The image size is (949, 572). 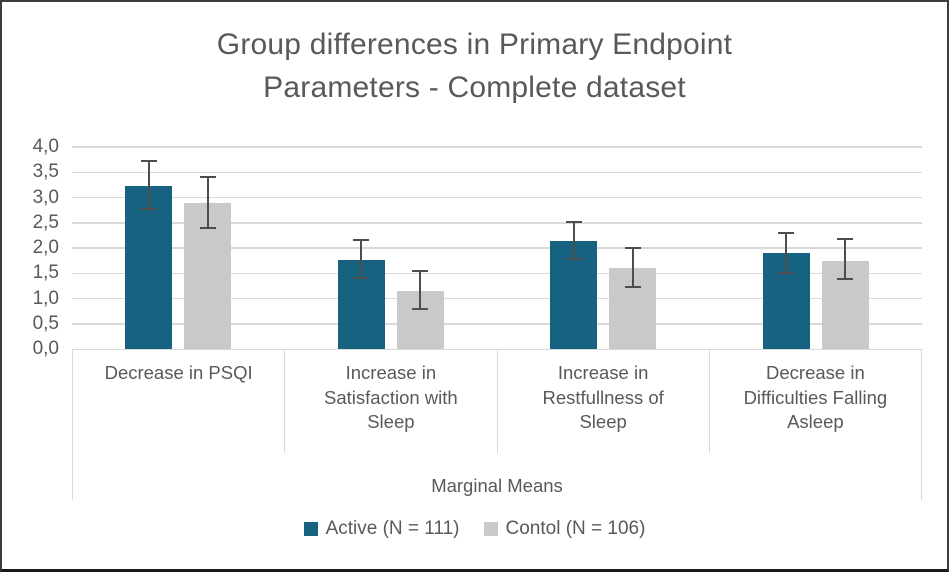 I want to click on legend-item-active: Active (N = 111), so click(x=381, y=529).